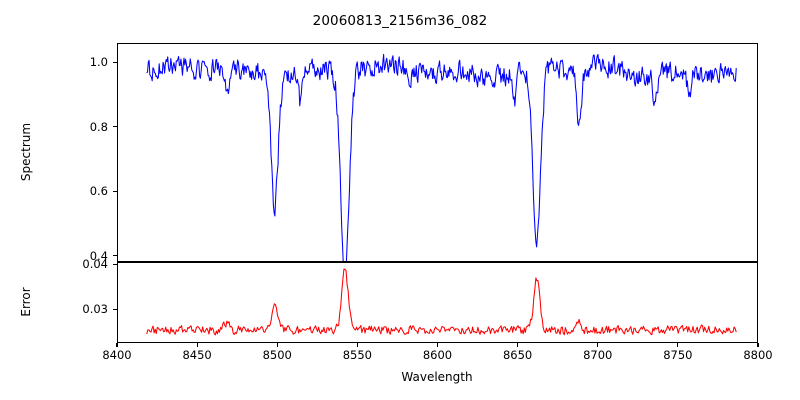  I want to click on x-tick-label: 8650, so click(517, 355).